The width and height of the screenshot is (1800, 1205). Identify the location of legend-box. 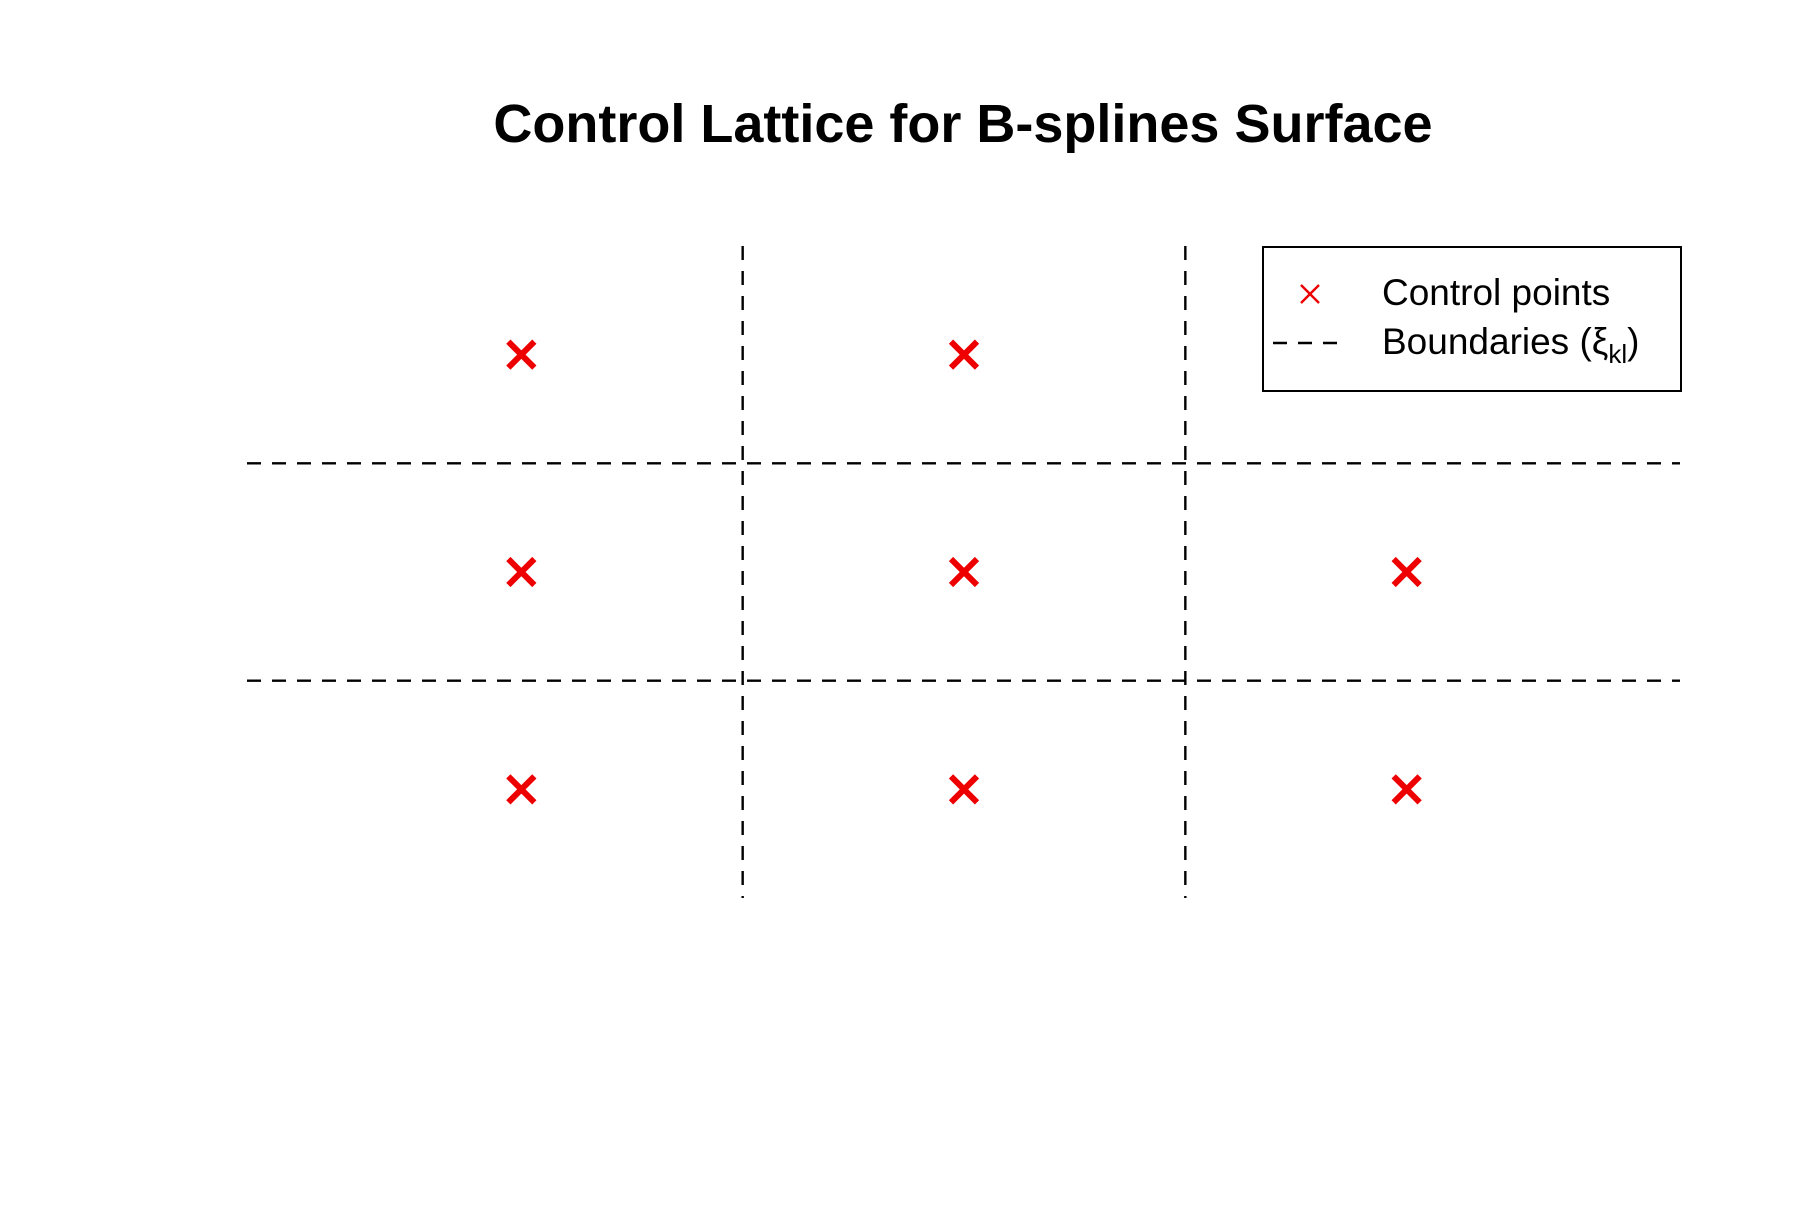
(1472, 319).